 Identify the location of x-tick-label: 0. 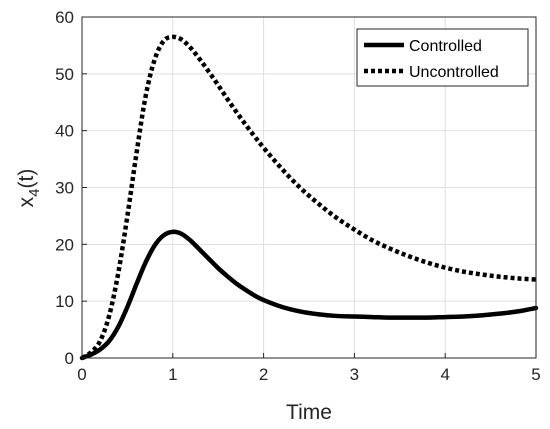
(81, 374).